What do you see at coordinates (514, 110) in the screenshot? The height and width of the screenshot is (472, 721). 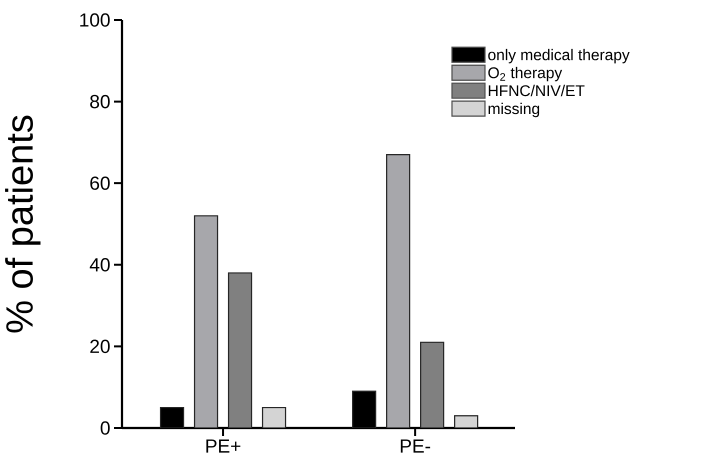 I see `legend-label: missing` at bounding box center [514, 110].